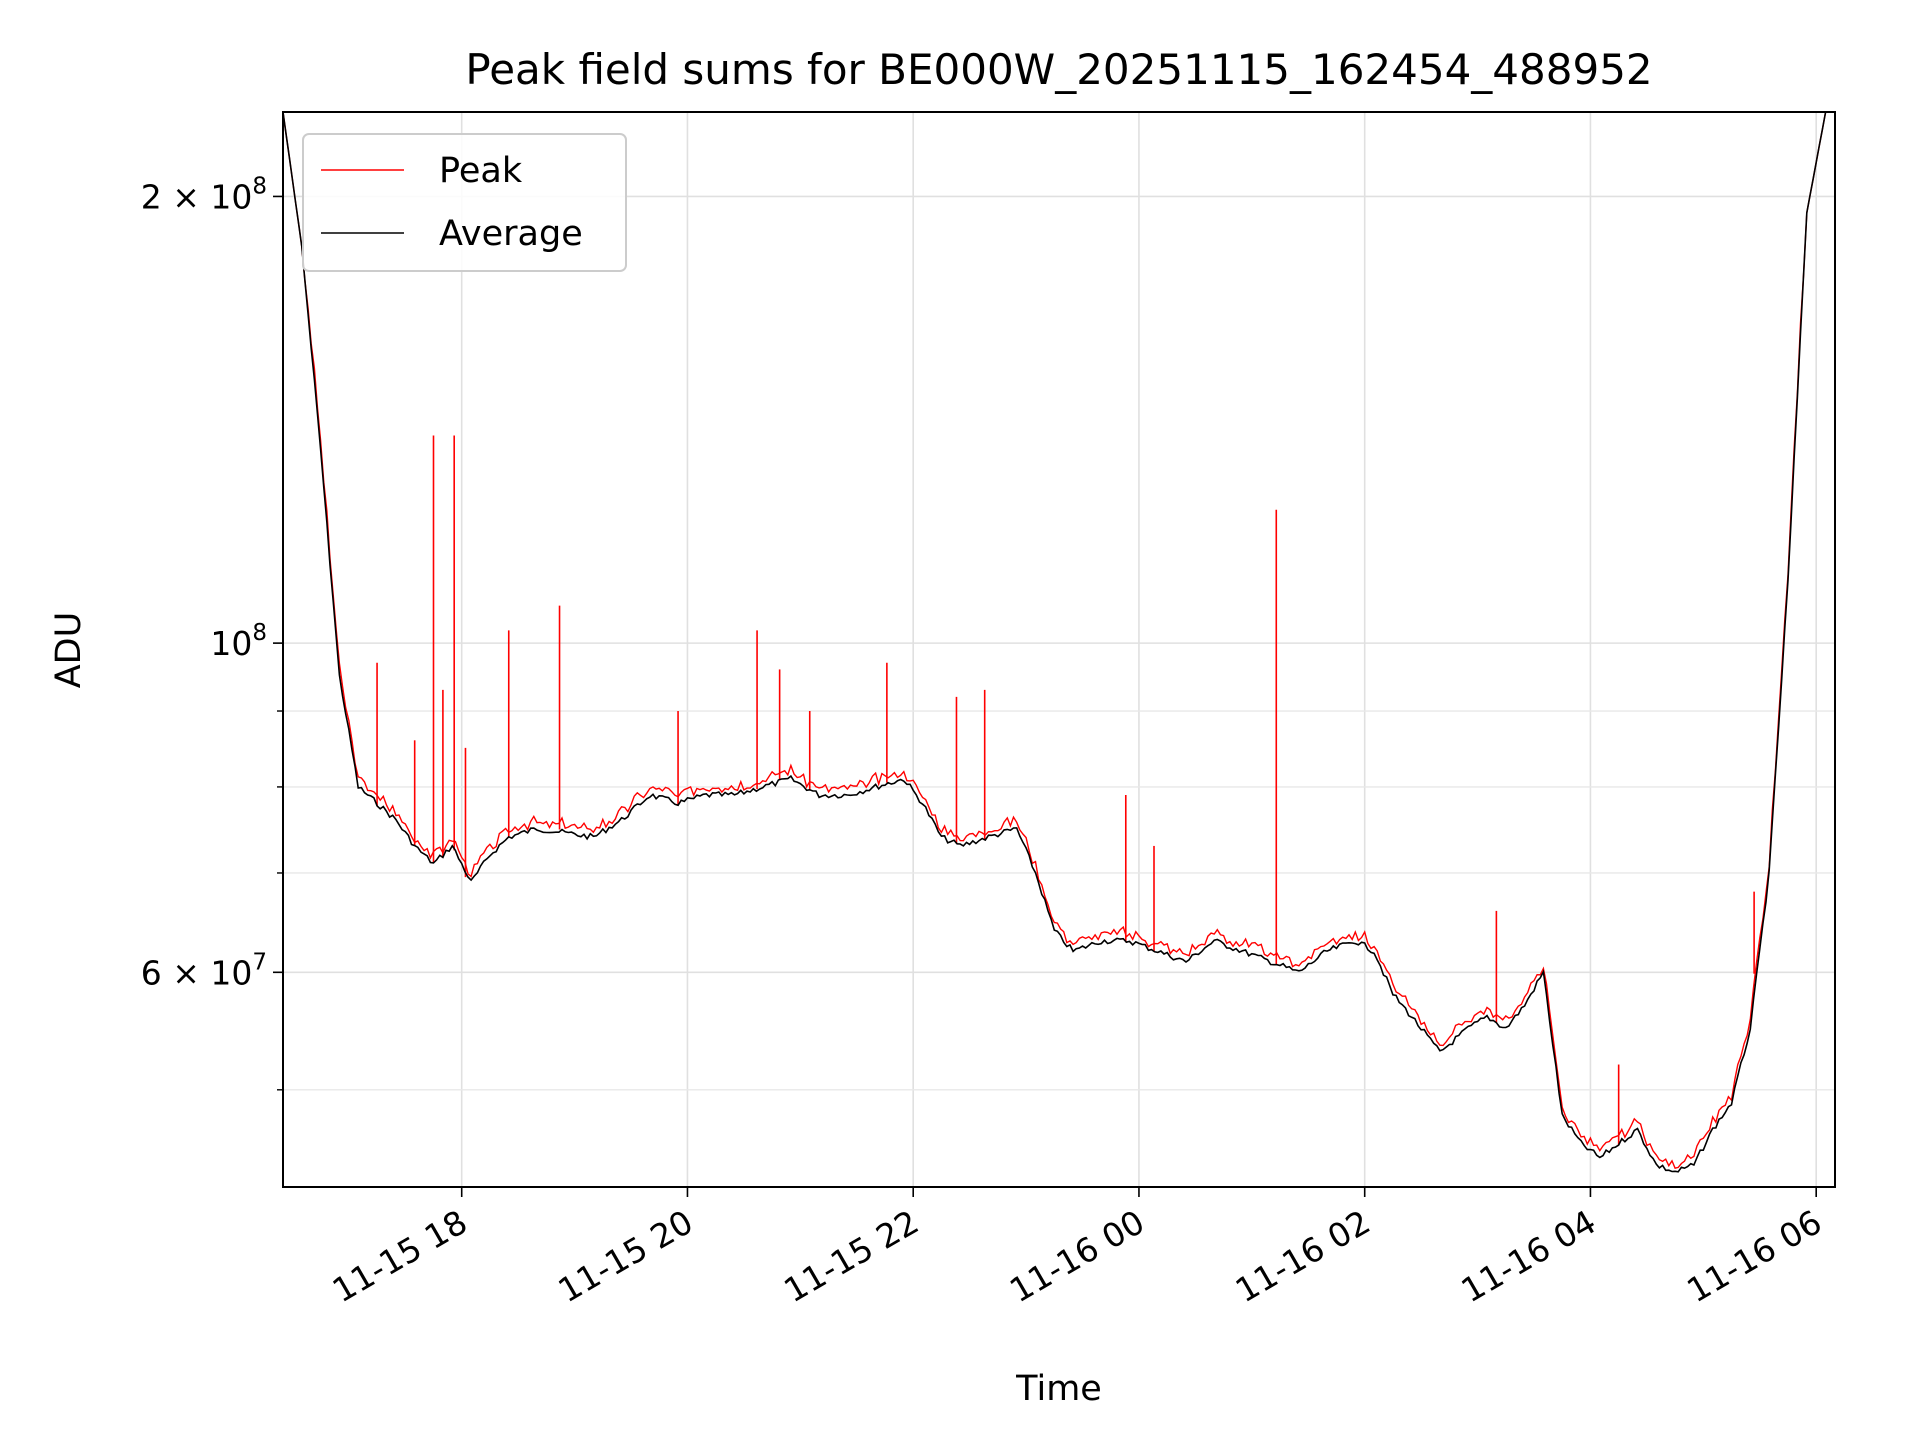 The image size is (1920, 1444). I want to click on legend: Peak Average, so click(464, 202).